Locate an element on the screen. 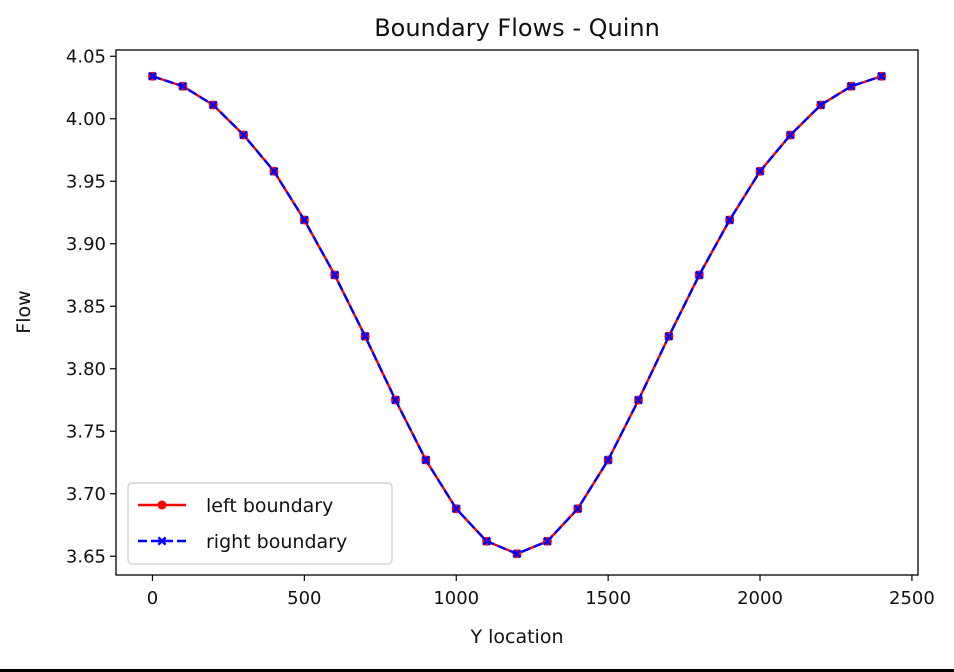  legend-label: left boundary is located at coordinates (269, 506).